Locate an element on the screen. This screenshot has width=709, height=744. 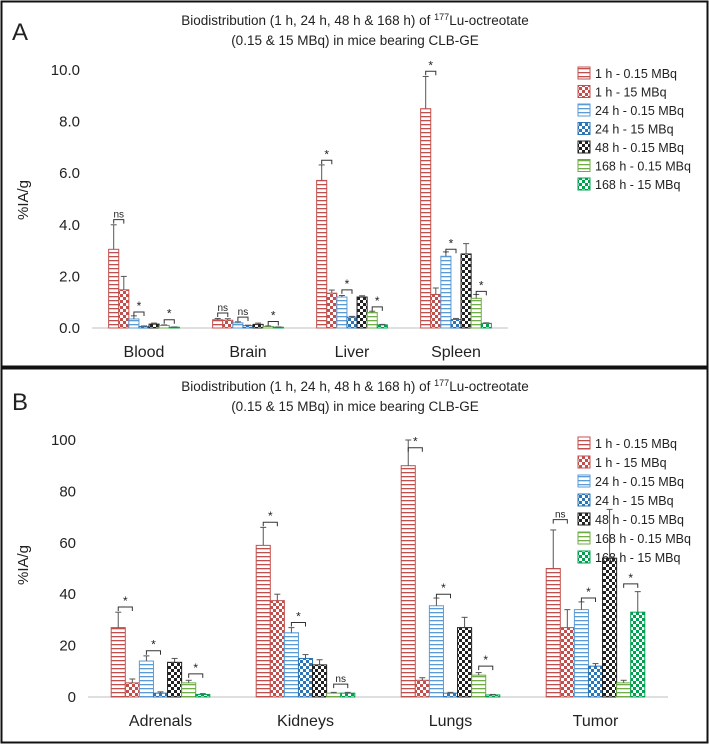
panel-b-y-axis-label: %IA/g is located at coordinates (23, 565).